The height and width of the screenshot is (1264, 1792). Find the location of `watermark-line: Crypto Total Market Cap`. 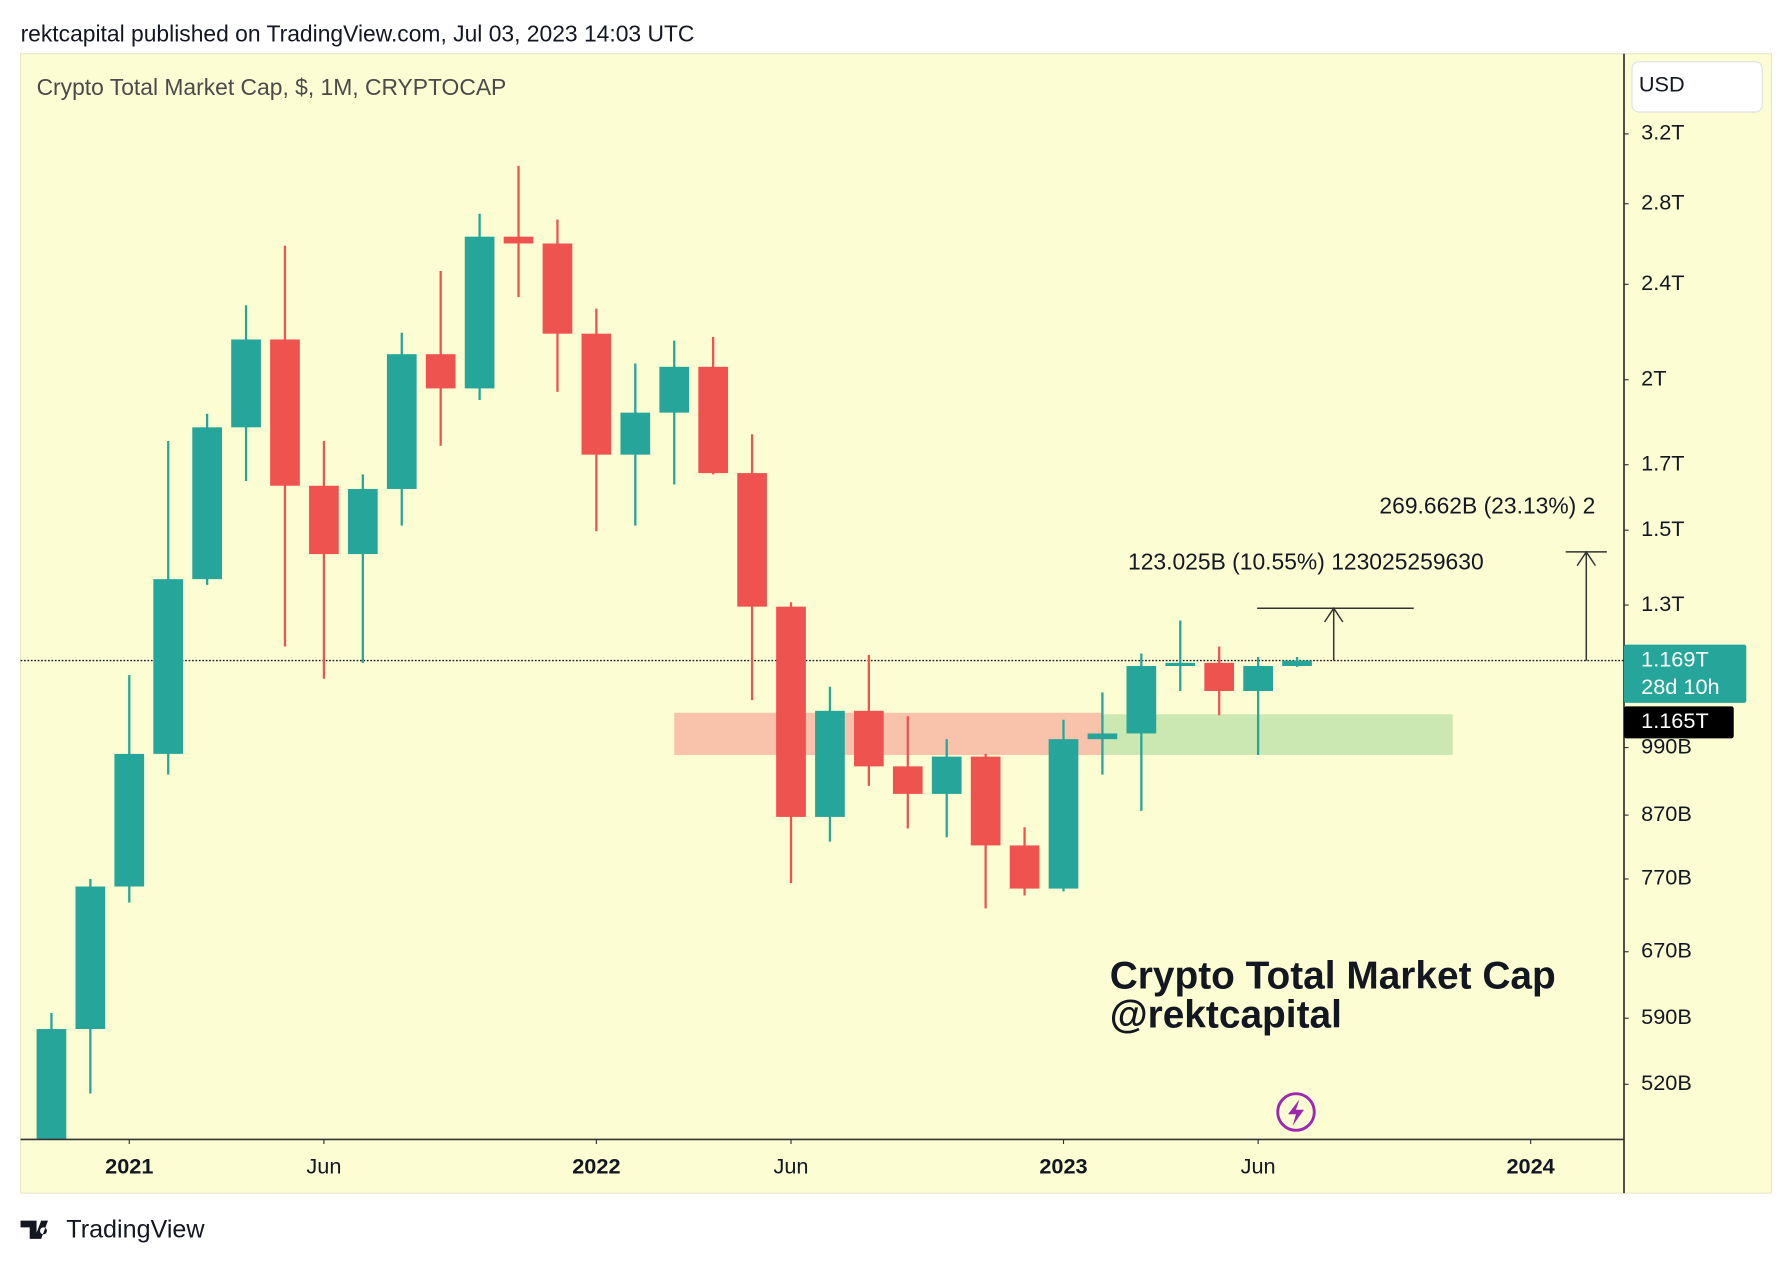

watermark-line: Crypto Total Market Cap is located at coordinates (1333, 976).